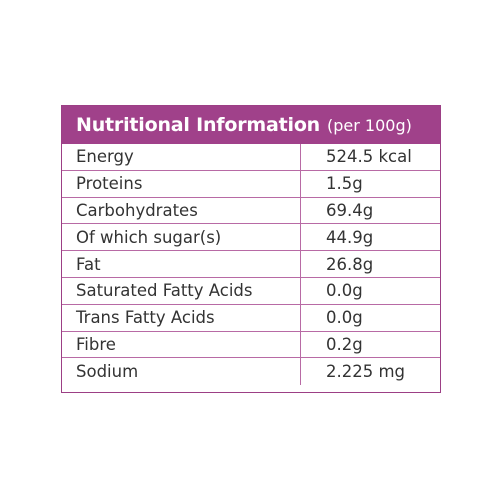 Image resolution: width=500 pixels, height=500 pixels. I want to click on row-value: 26.8g, so click(350, 264).